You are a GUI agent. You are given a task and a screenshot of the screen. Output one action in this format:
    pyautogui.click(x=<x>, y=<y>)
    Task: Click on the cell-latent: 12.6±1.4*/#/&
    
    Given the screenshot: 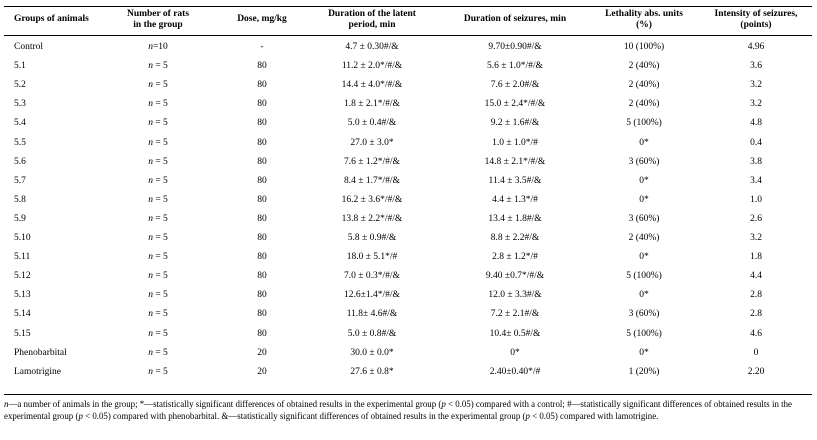 What is the action you would take?
    pyautogui.click(x=372, y=295)
    